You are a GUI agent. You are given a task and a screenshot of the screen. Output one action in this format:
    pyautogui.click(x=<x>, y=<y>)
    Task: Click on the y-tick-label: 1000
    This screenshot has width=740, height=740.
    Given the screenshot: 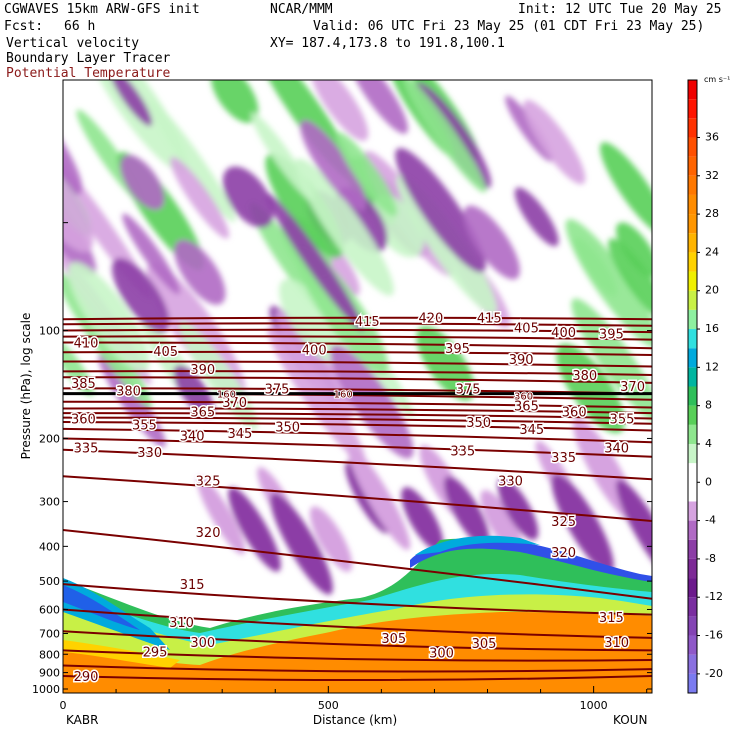 What is the action you would take?
    pyautogui.click(x=46, y=689)
    